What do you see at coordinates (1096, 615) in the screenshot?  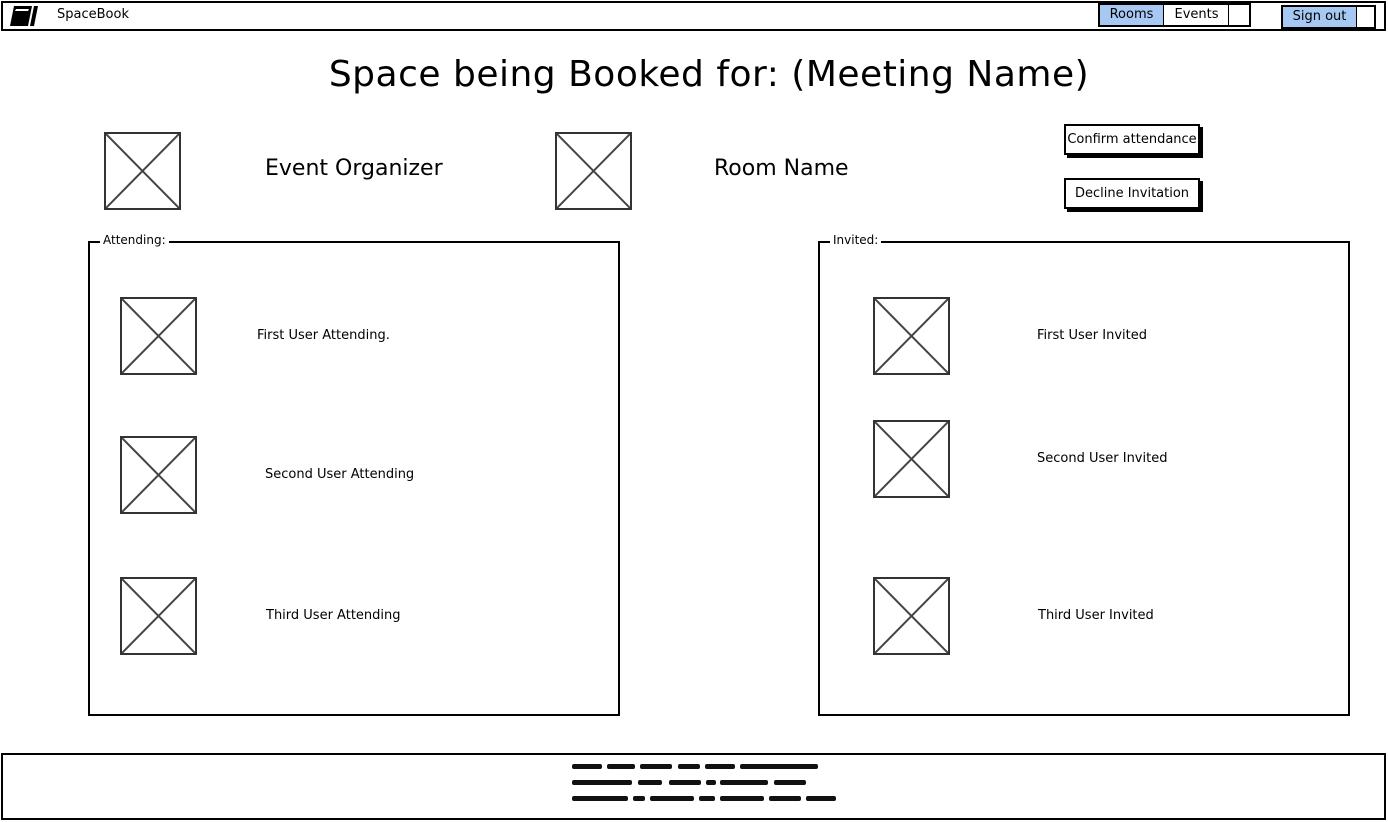 I see `invited-user-3-label: Third User Invited` at bounding box center [1096, 615].